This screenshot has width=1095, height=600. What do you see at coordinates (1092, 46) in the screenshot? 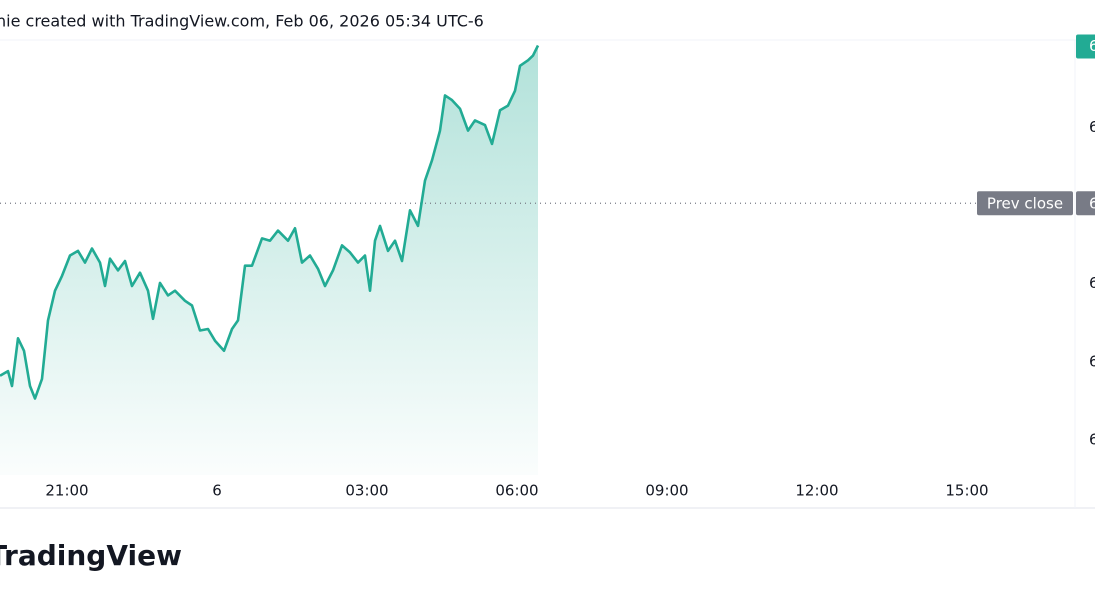
I see `last-price-label: 6` at bounding box center [1092, 46].